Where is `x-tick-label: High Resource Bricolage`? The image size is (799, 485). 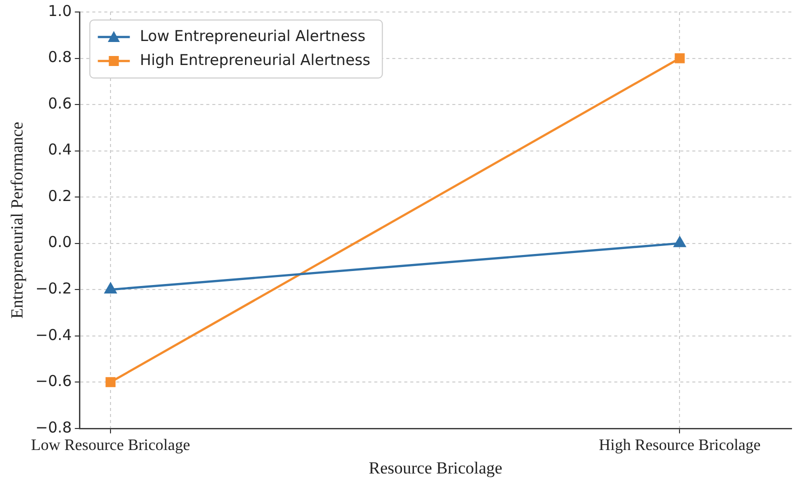 x-tick-label: High Resource Bricolage is located at coordinates (679, 445).